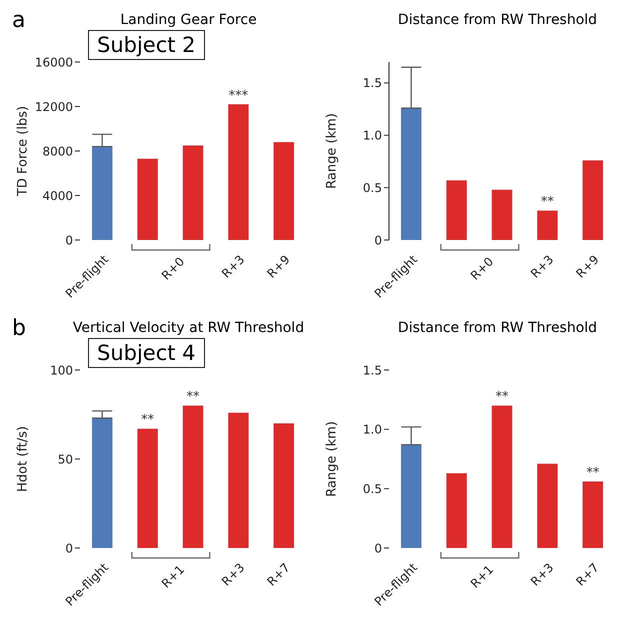  I want to click on y-tick-label: 100, so click(61, 370).